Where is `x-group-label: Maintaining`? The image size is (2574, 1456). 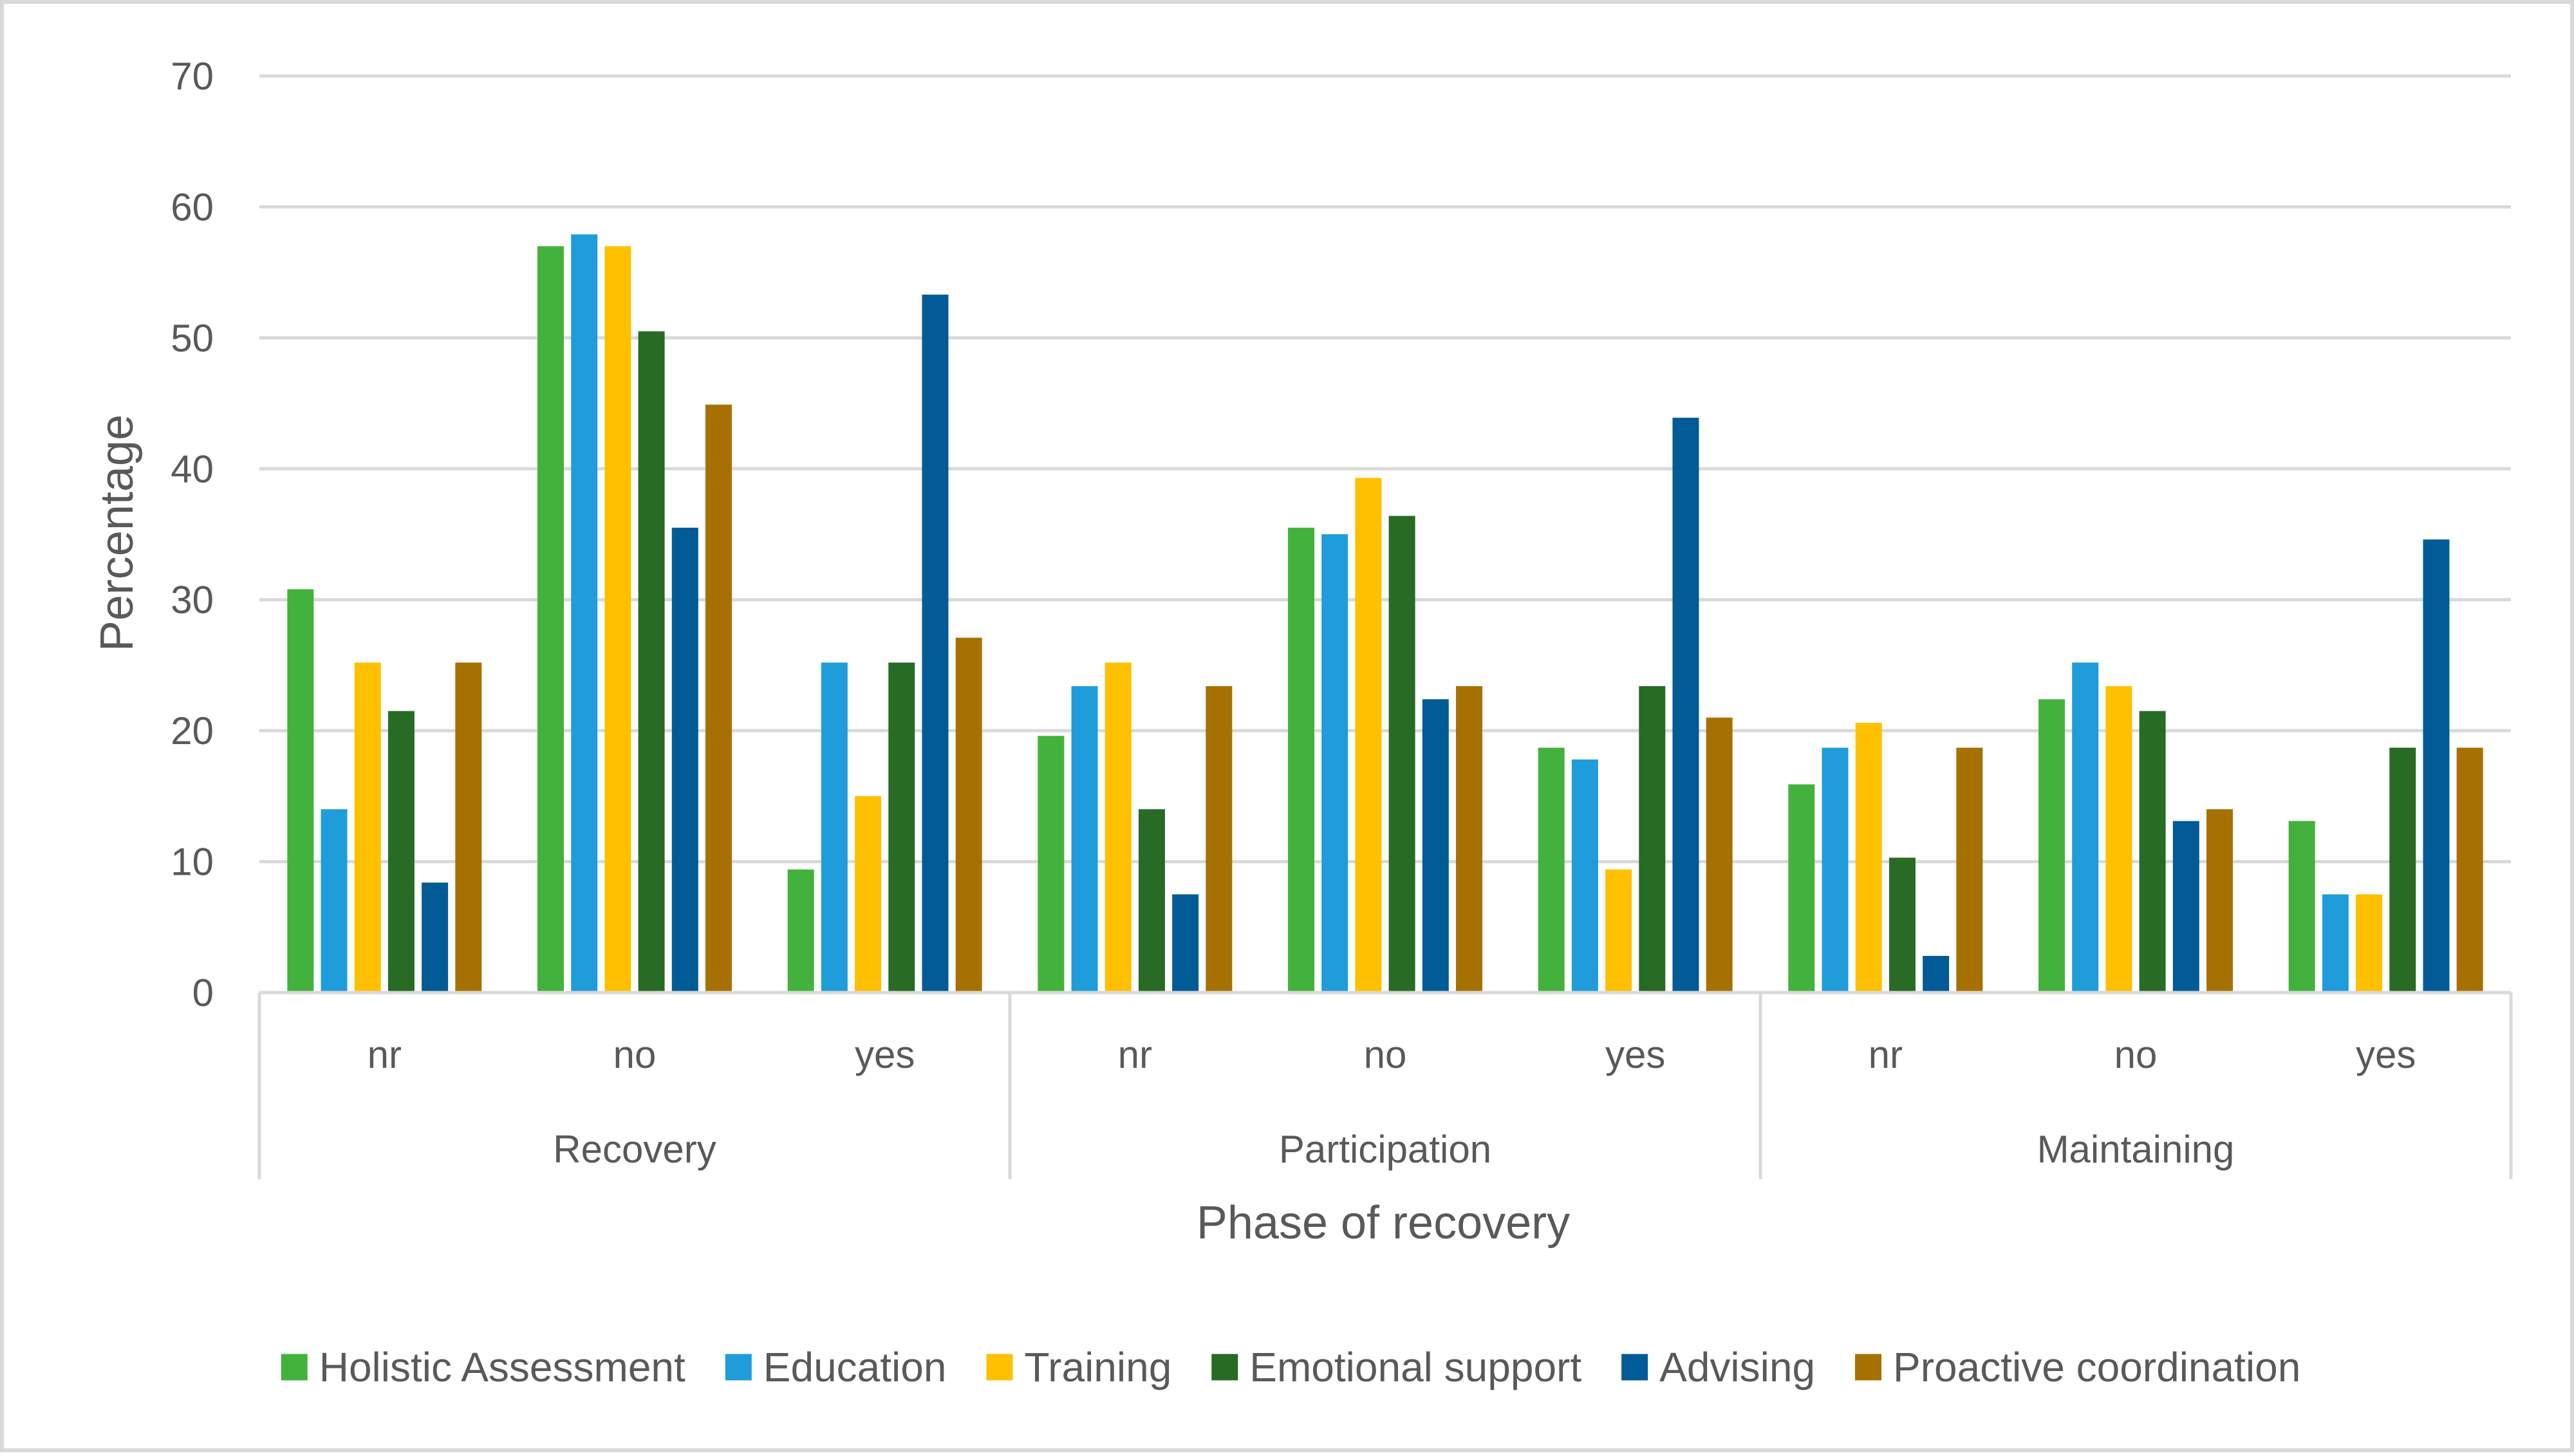
x-group-label: Maintaining is located at coordinates (2136, 1149).